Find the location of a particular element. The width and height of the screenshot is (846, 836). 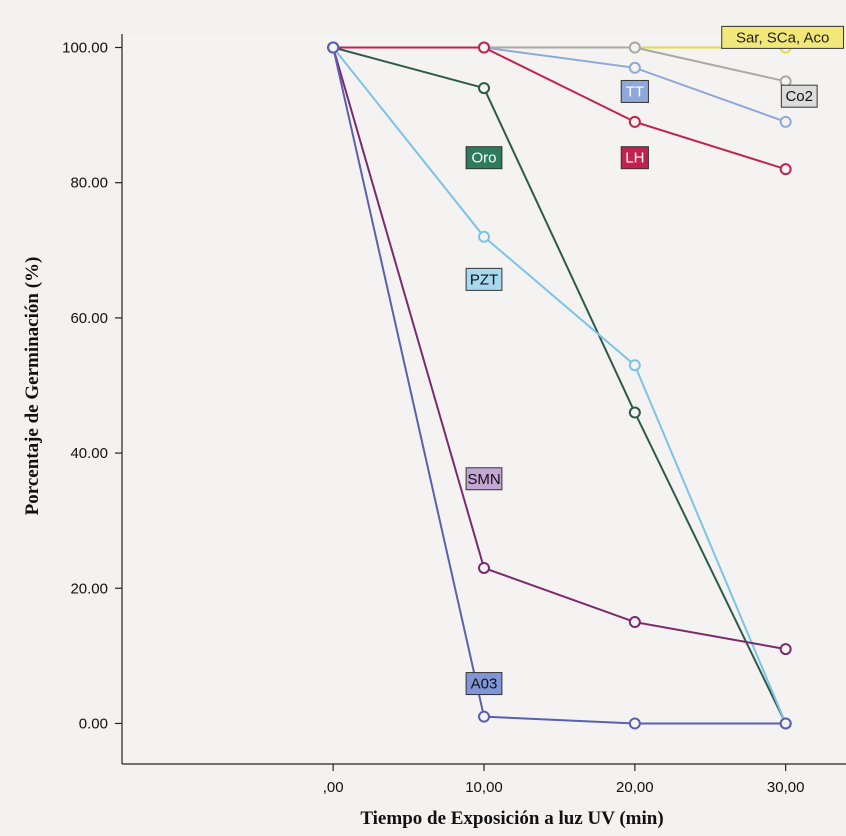

series-line is located at coordinates (559, 108).